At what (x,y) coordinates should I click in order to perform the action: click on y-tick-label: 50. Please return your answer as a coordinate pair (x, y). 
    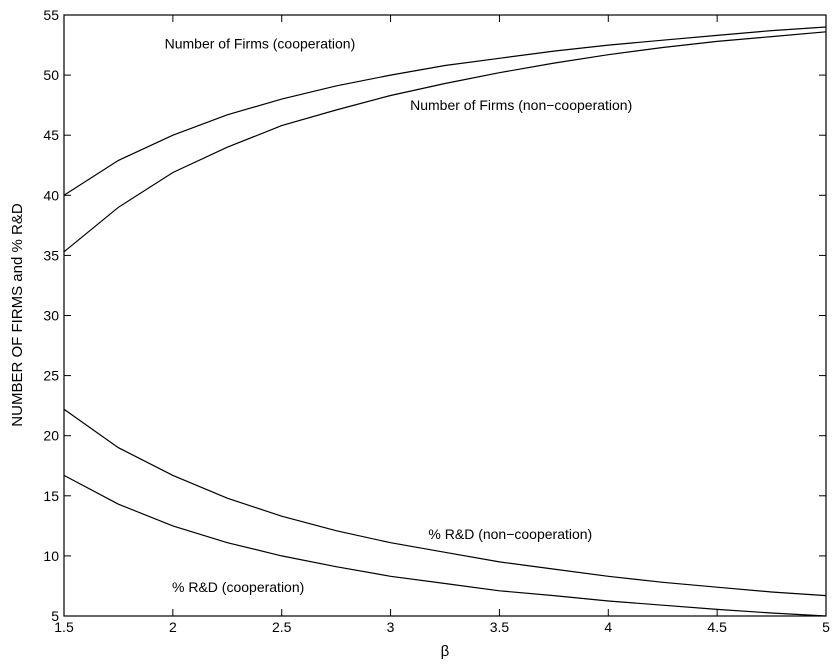
    Looking at the image, I should click on (51, 75).